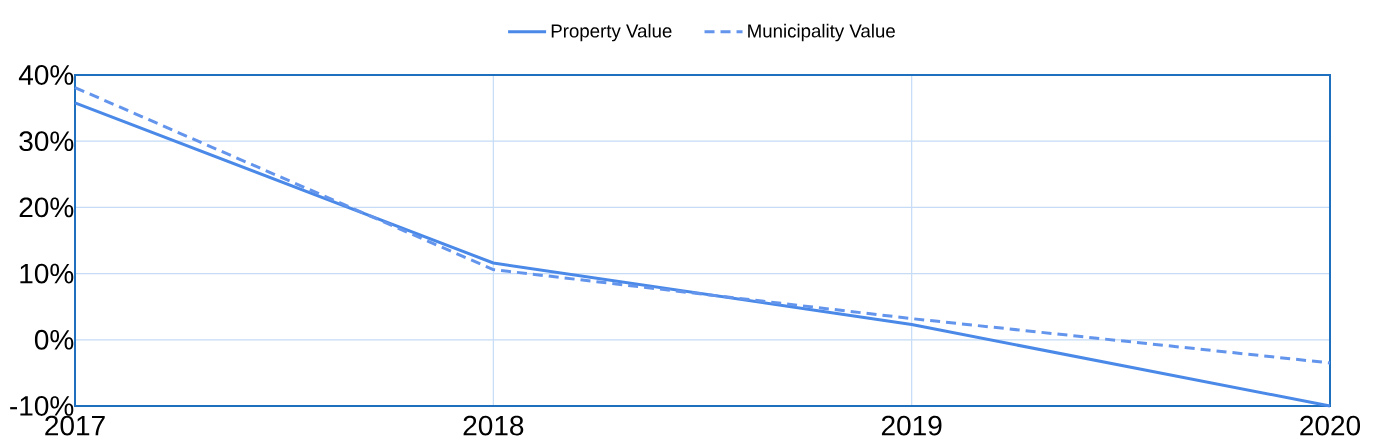 This screenshot has width=1375, height=448. Describe the element at coordinates (42, 406) in the screenshot. I see `y-tick-label: -10%` at that location.